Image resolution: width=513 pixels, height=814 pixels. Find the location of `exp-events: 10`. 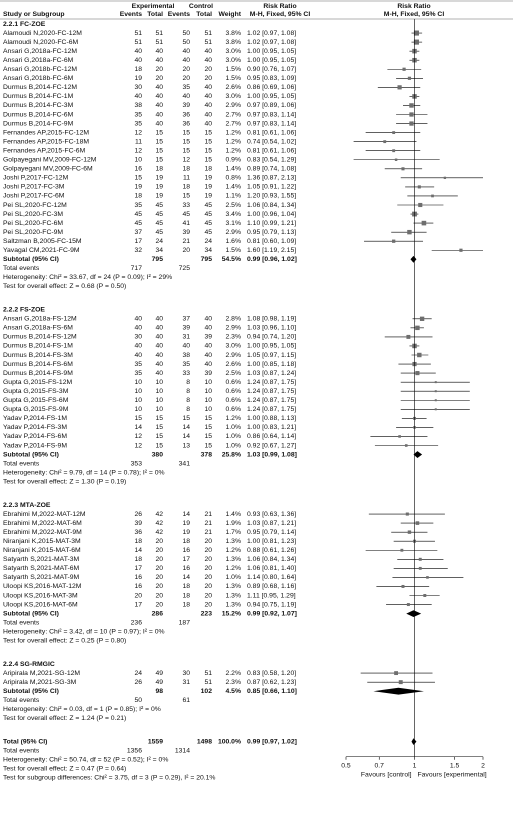

exp-events: 10 is located at coordinates (138, 409).